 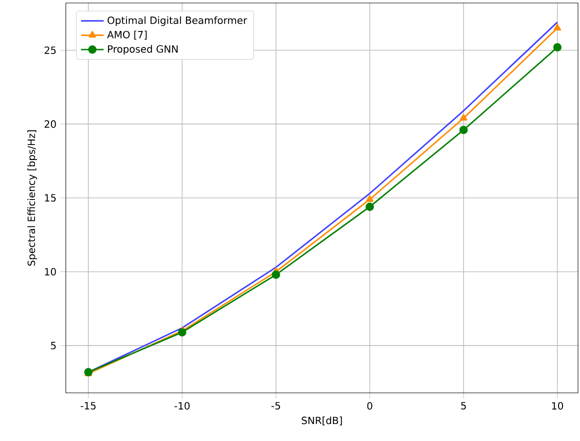 What do you see at coordinates (143, 50) in the screenshot?
I see `legend-label: Proposed GNN` at bounding box center [143, 50].